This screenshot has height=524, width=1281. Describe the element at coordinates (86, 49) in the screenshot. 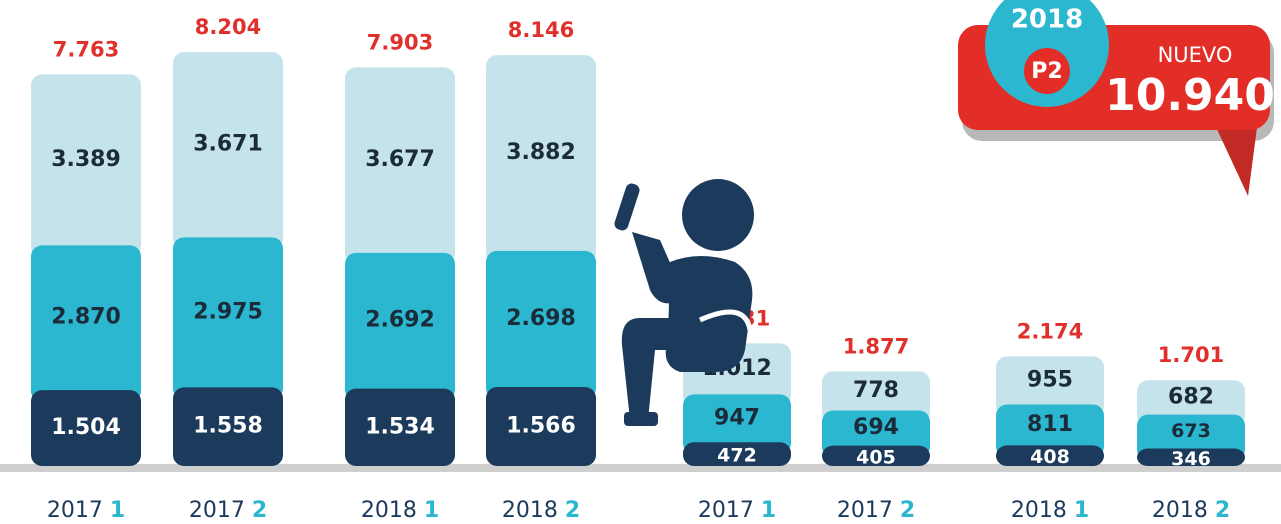

I see `total-label: 7.763` at that location.